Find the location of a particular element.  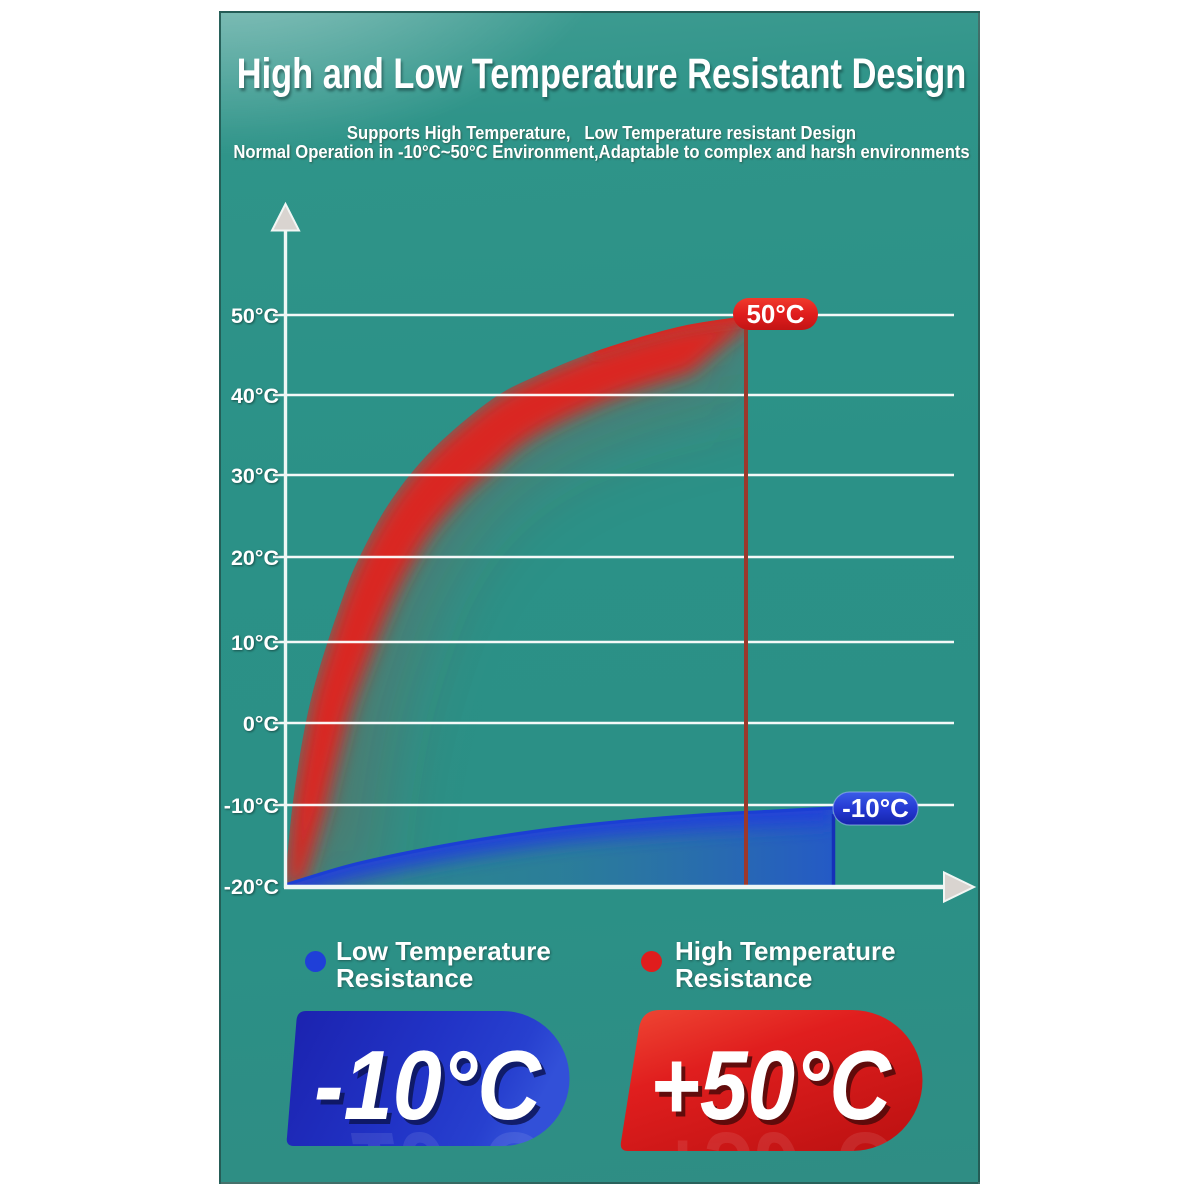

svg-text: 40°C is located at coordinates (255, 396).